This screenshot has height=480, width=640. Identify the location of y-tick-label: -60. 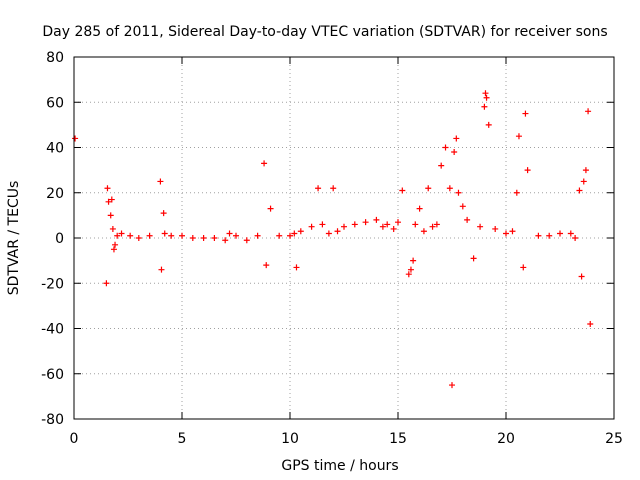
(52, 375).